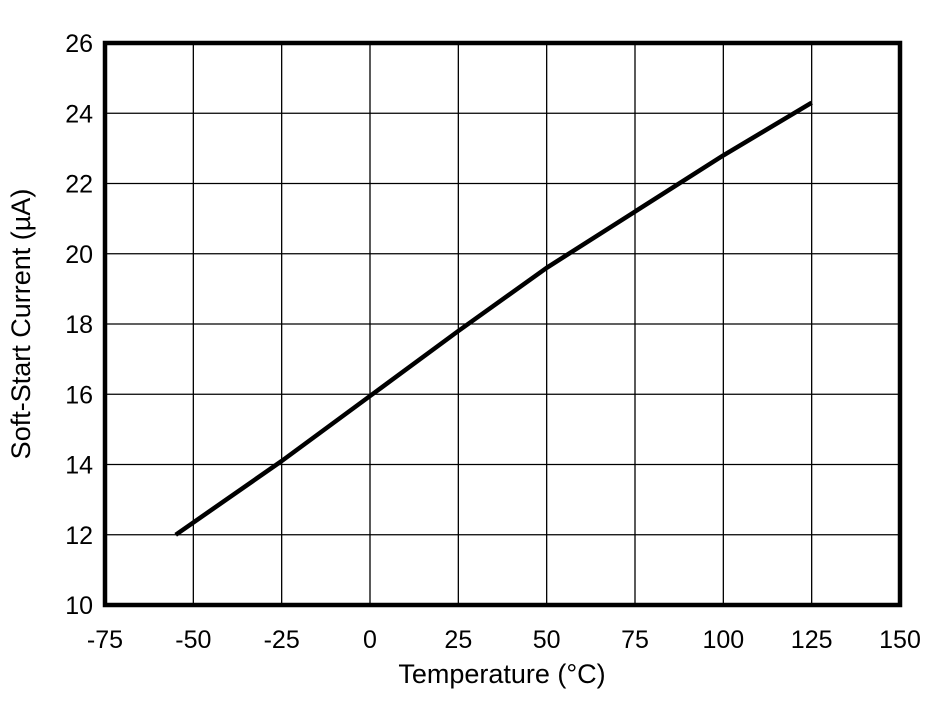 The image size is (948, 701). What do you see at coordinates (282, 640) in the screenshot?
I see `x-tick-label: -25` at bounding box center [282, 640].